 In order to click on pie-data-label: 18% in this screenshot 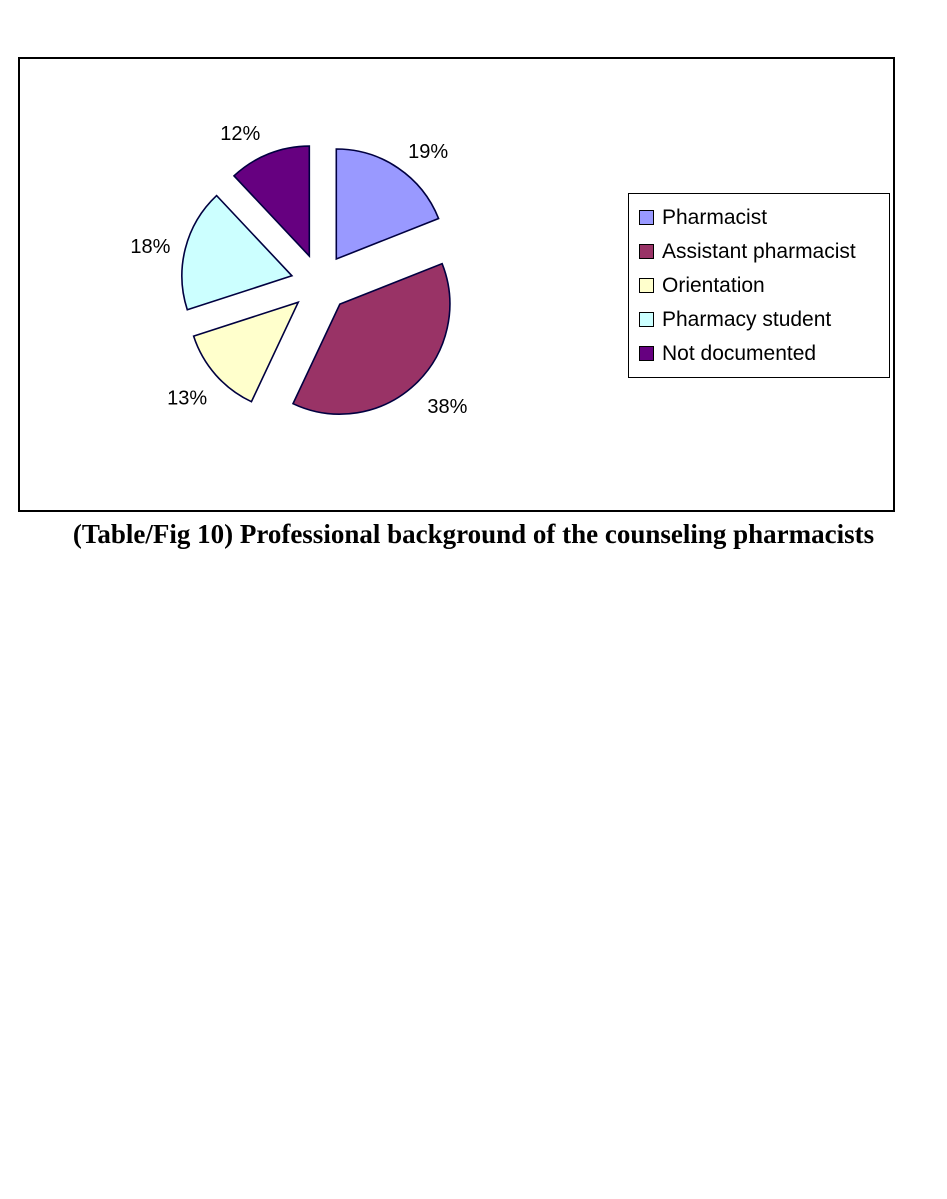, I will do `click(150, 247)`.